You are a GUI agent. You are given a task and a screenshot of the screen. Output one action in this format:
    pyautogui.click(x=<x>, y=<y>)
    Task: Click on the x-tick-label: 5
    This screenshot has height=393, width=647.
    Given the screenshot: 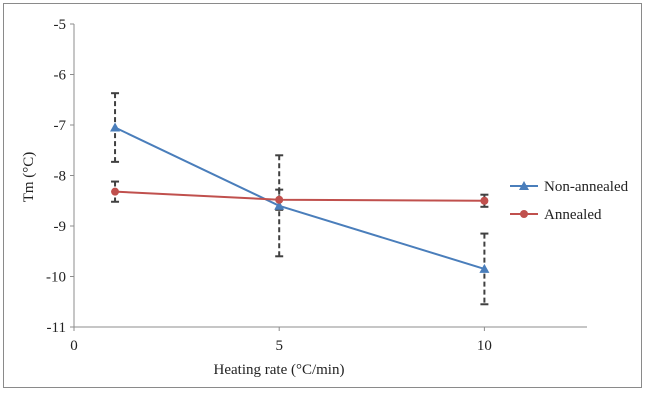 What is the action you would take?
    pyautogui.click(x=279, y=346)
    